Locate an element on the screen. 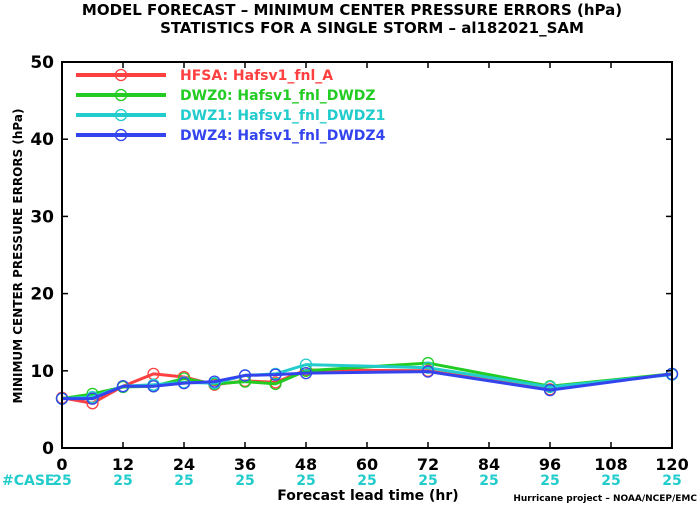 This screenshot has height=506, width=700. y-tick-label: 10 is located at coordinates (42, 372).